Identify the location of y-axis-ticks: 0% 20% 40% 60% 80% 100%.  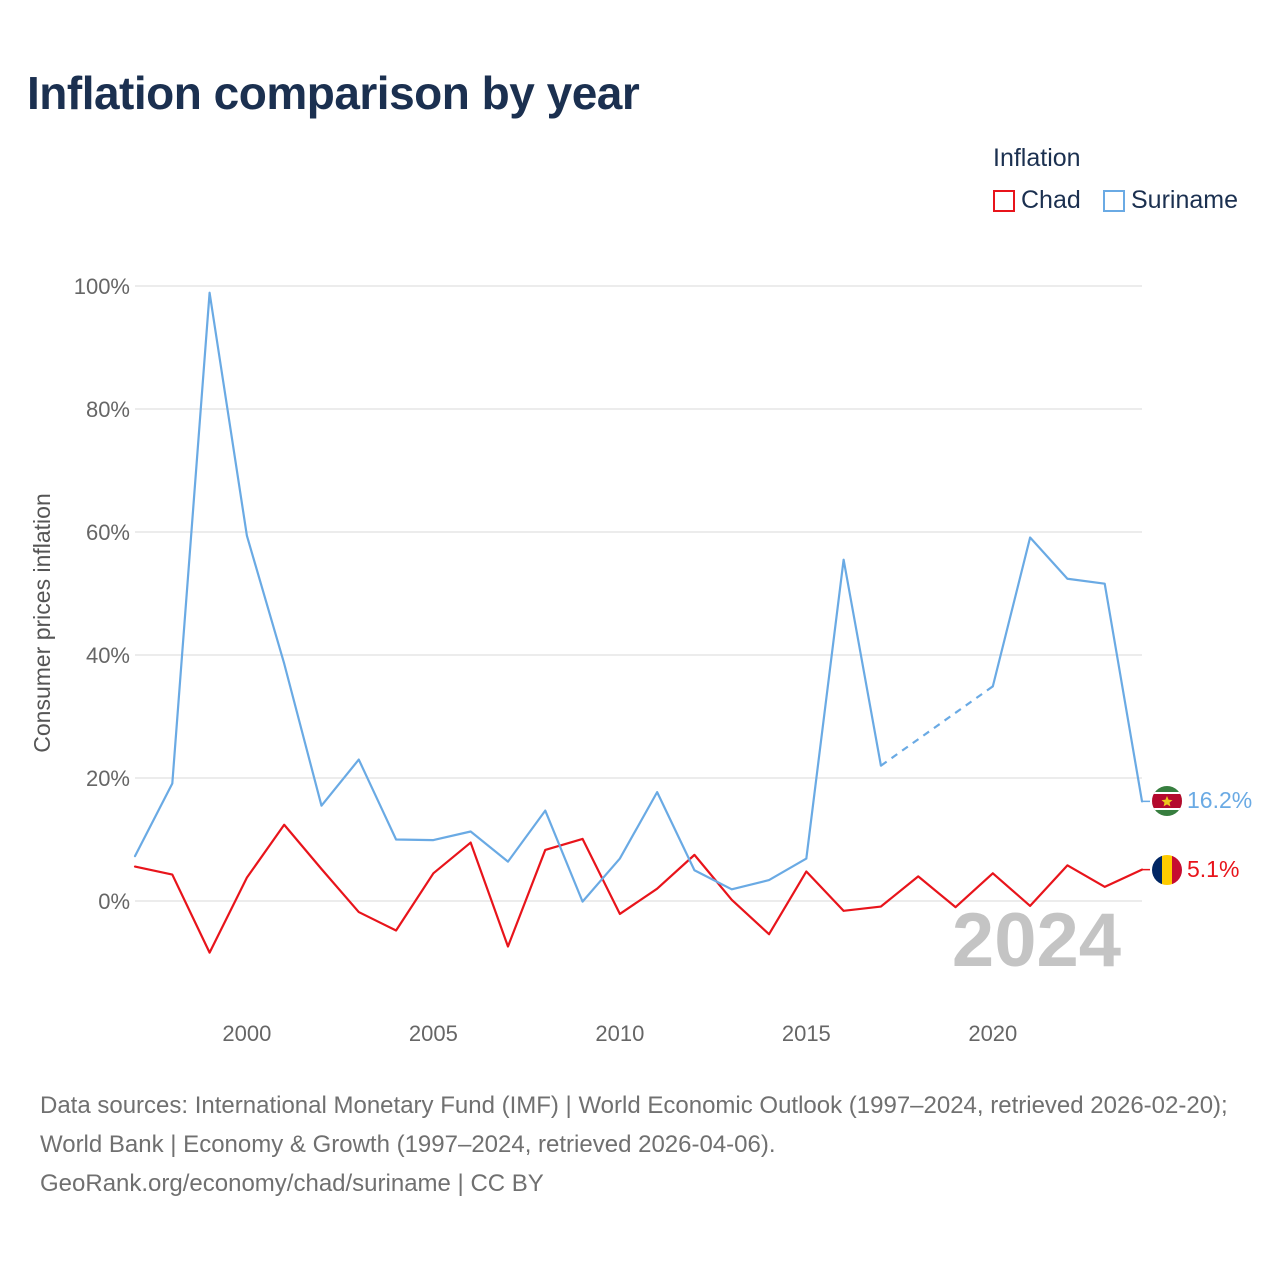
(102, 594).